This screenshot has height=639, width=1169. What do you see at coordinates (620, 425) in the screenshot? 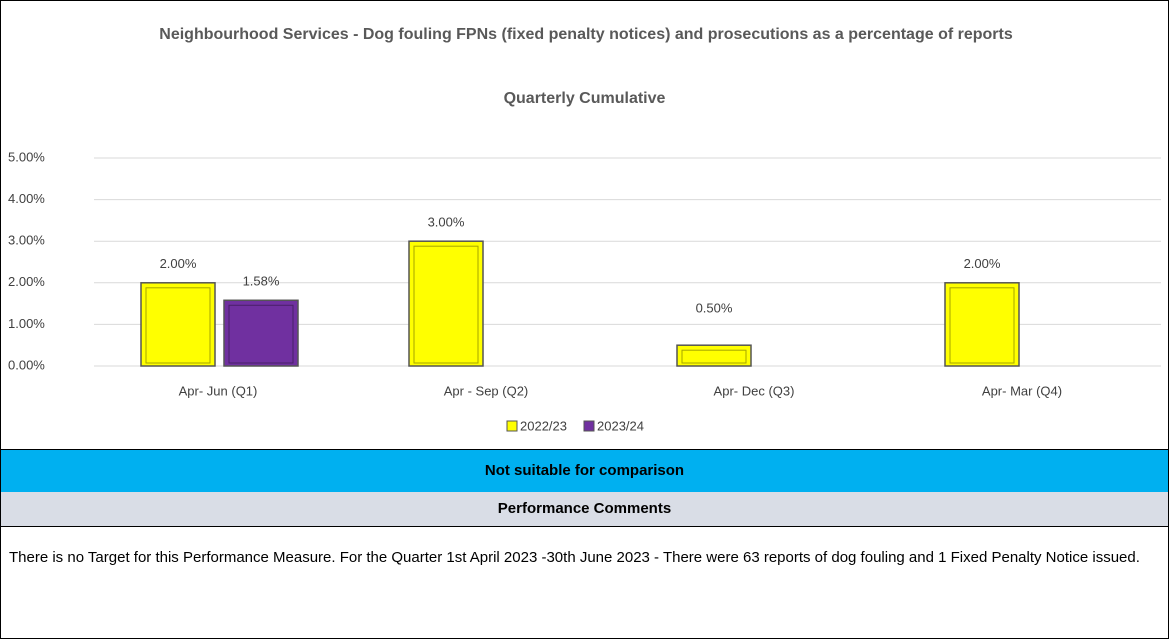
I see `legend-label: 2023/24` at bounding box center [620, 425].